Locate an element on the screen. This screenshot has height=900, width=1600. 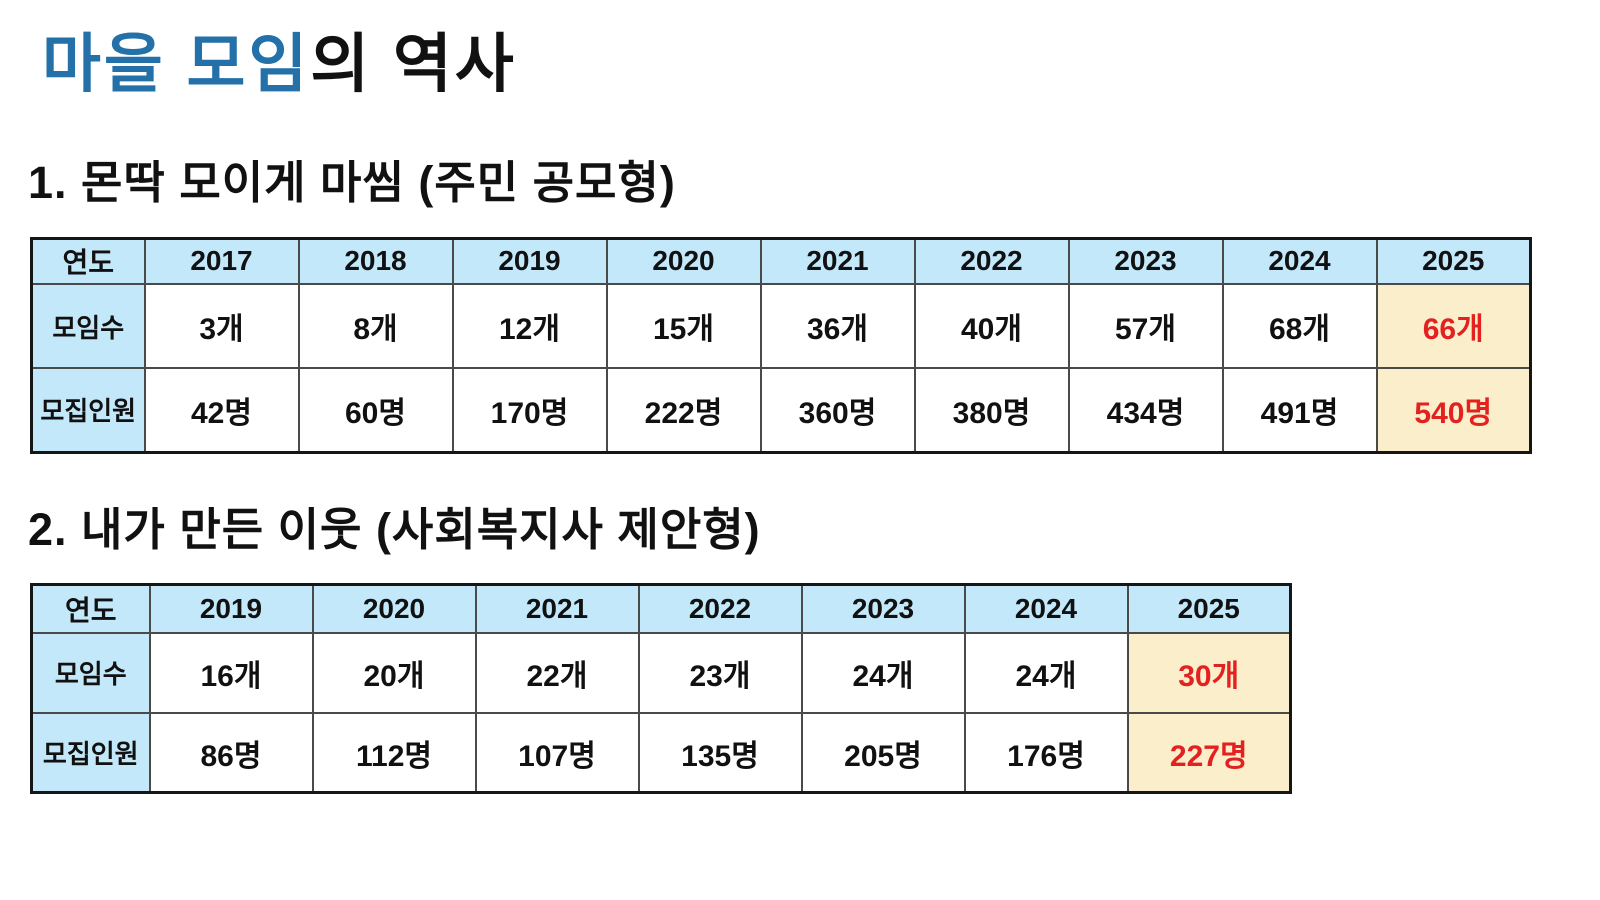
table-1-data-cell: 60명 is located at coordinates (375, 410).